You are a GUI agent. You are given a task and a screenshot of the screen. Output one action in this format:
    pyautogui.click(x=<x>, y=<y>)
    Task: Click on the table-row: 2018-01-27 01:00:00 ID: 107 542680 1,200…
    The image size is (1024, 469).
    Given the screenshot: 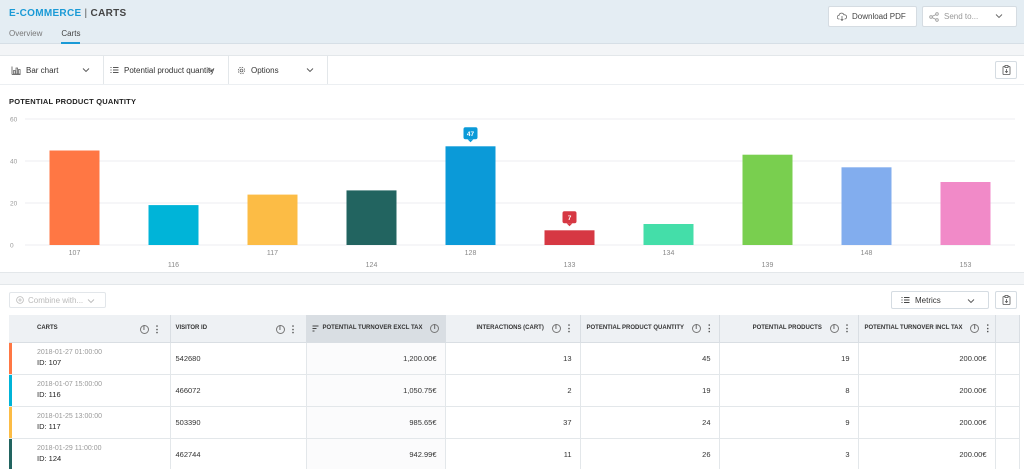 What is the action you would take?
    pyautogui.click(x=514, y=358)
    